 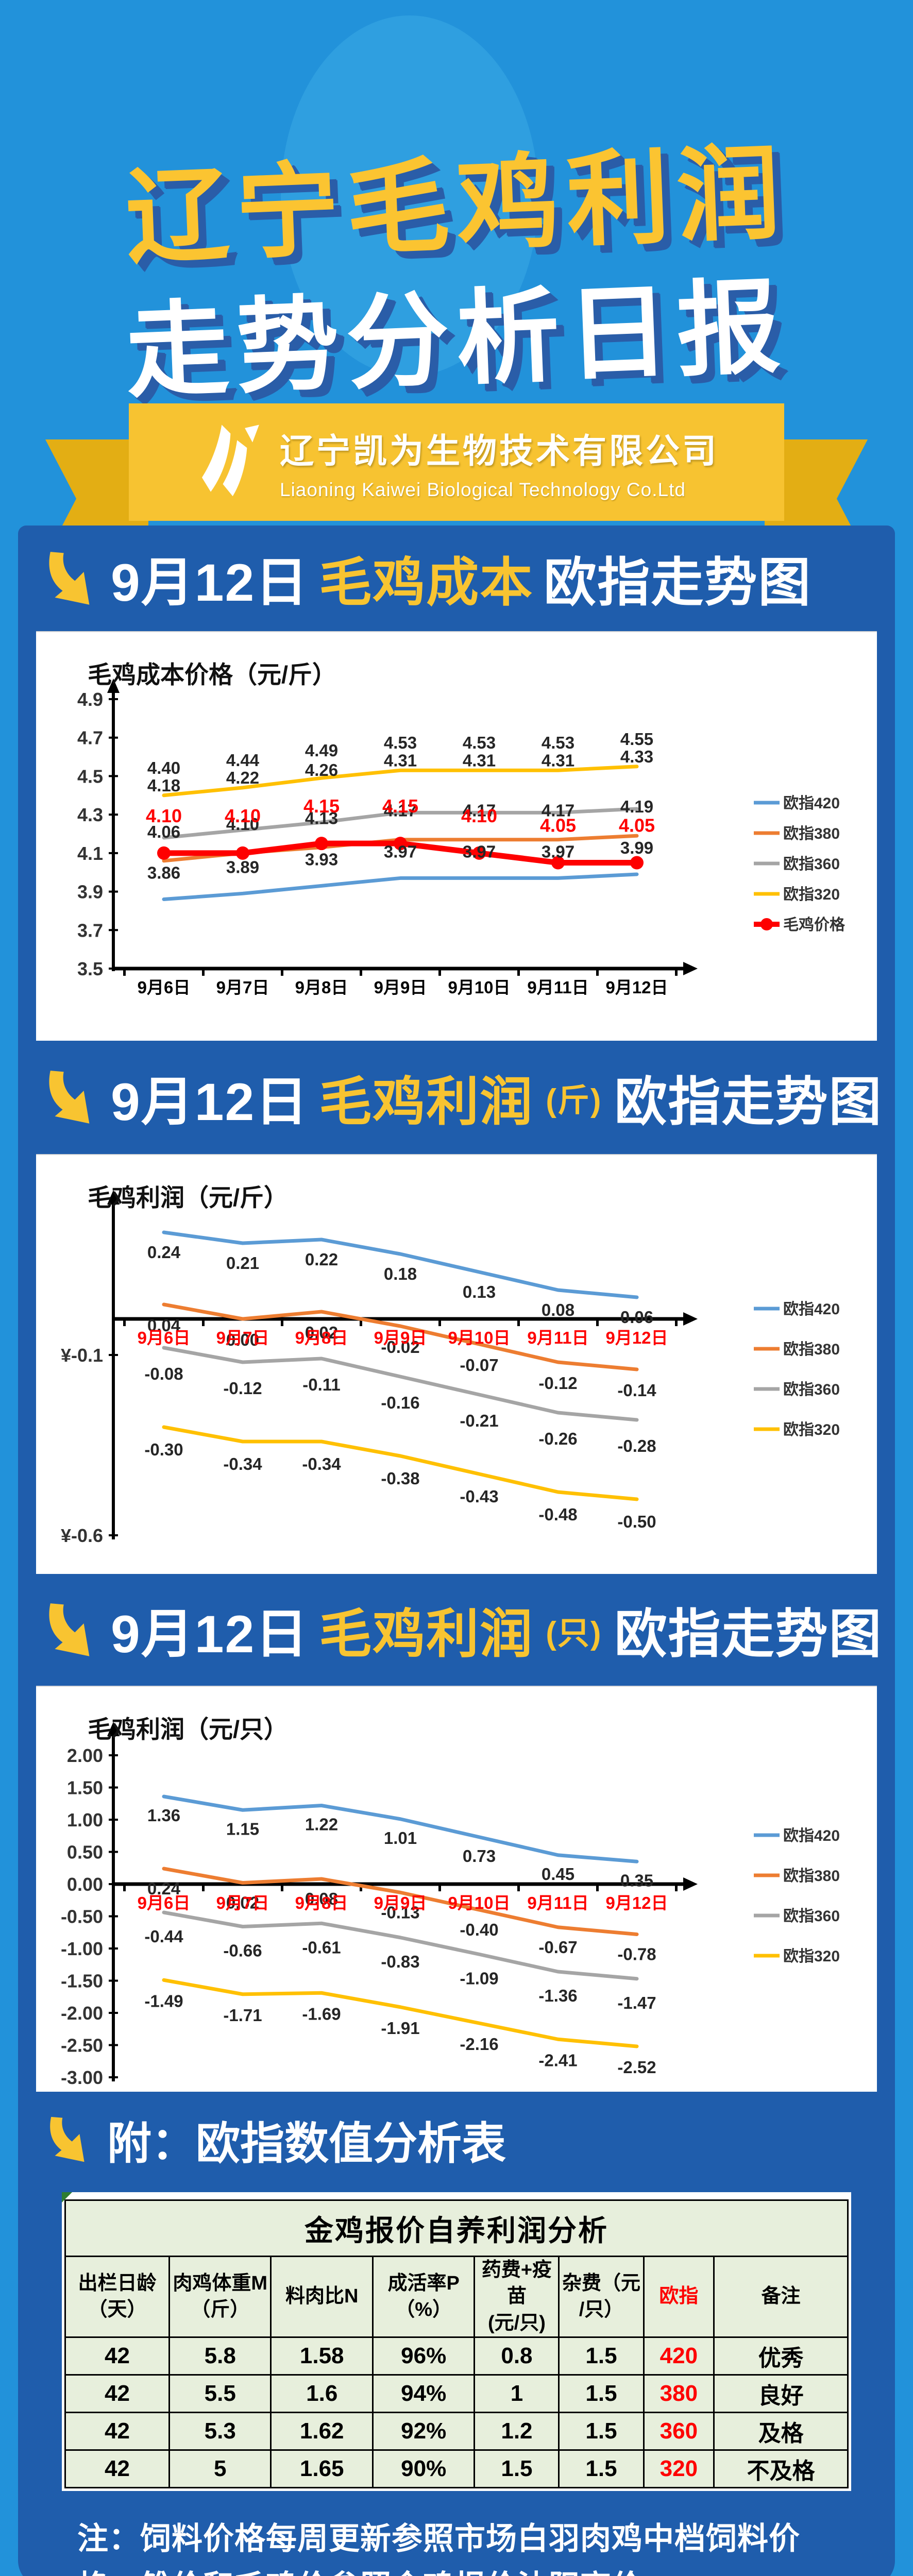 I want to click on svg-text: 0.35, so click(x=637, y=1880).